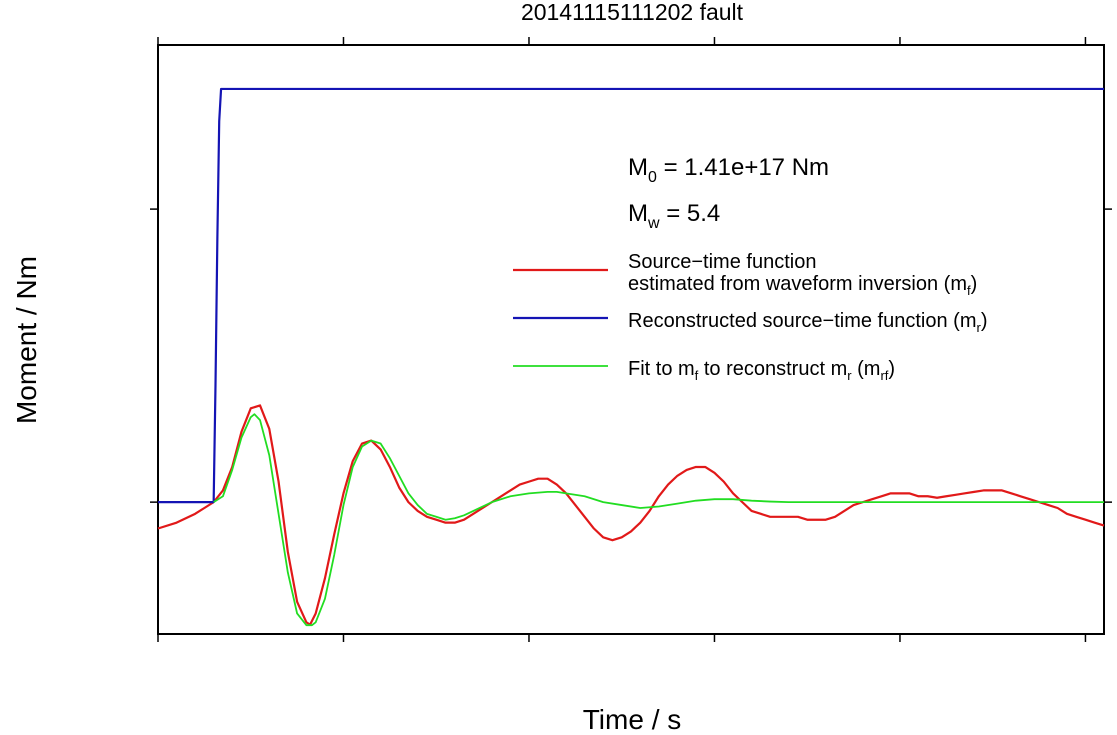 The height and width of the screenshot is (735, 1117). What do you see at coordinates (632, 12) in the screenshot?
I see `chart-title: 20141115111202 fault` at bounding box center [632, 12].